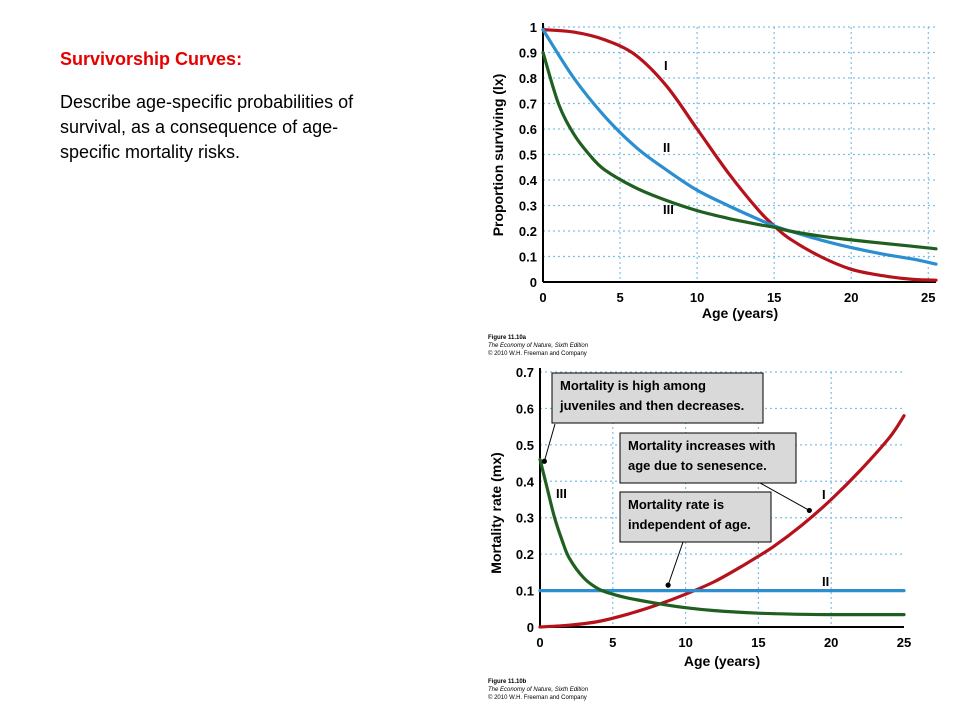 This screenshot has width=960, height=720. Describe the element at coordinates (498, 155) in the screenshot. I see `y-axis-title: Proportion surviving (lx)` at that location.